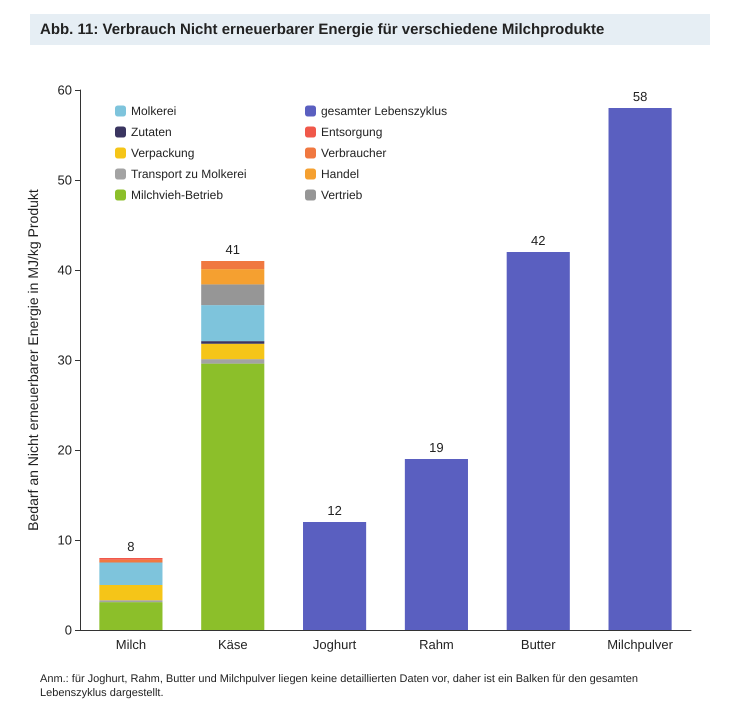 This screenshot has height=720, width=731. Describe the element at coordinates (538, 240) in the screenshot. I see `total-label: 42` at that location.